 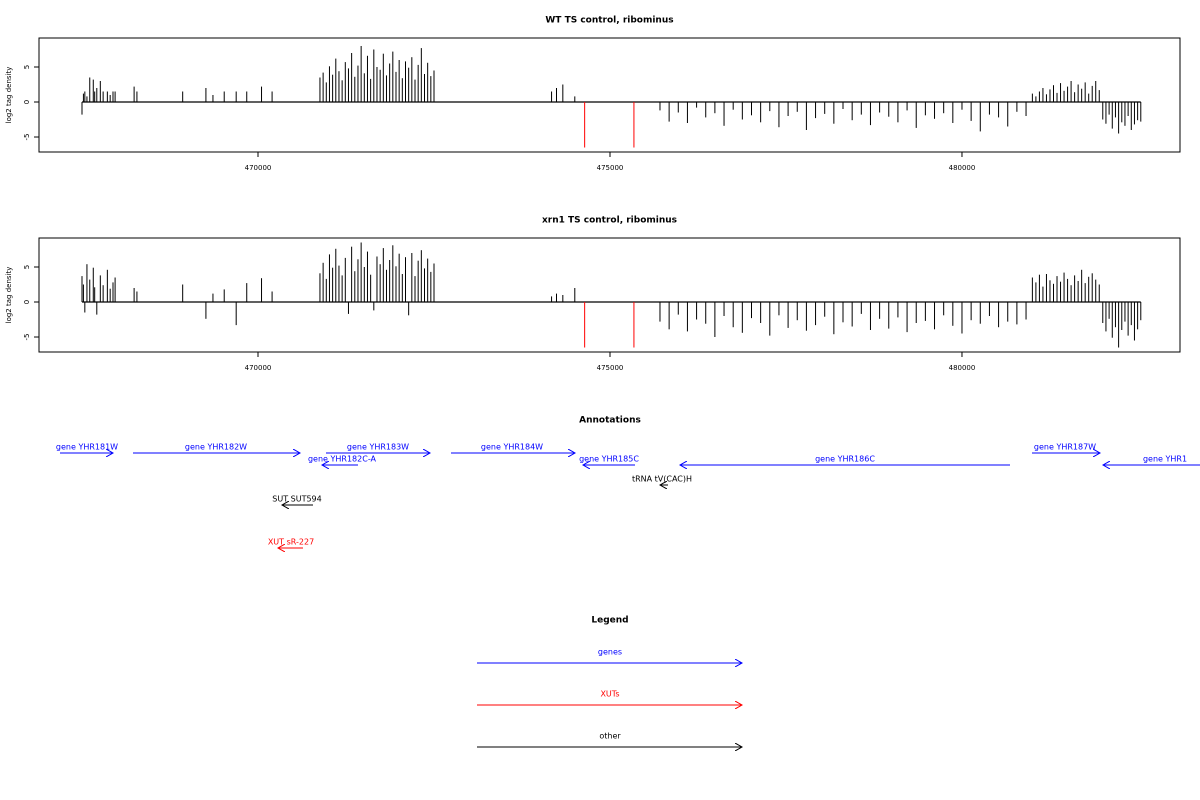 What do you see at coordinates (512, 447) in the screenshot?
I see `annotation-label: gene YHR184W` at bounding box center [512, 447].